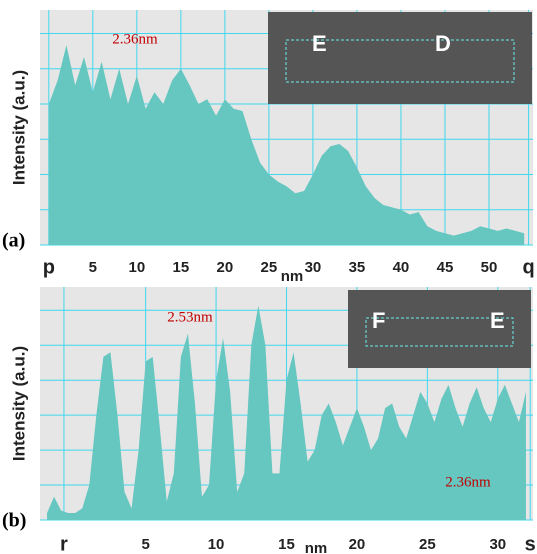  I want to click on annotation: 2.53nm, so click(190, 317).